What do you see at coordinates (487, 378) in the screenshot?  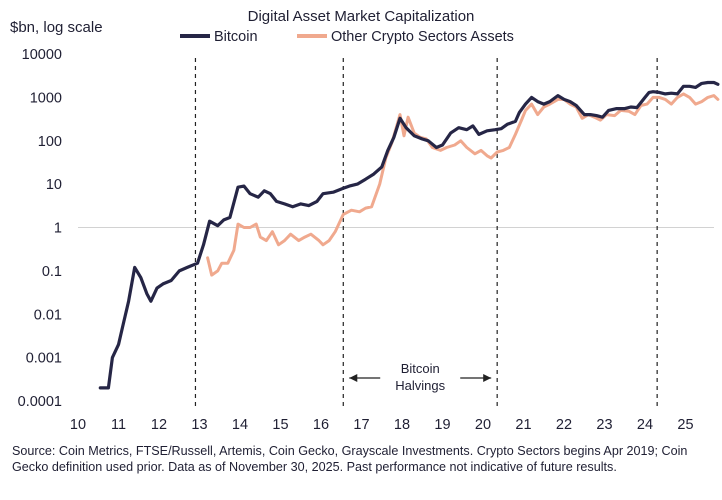 I see `arrow-right-head` at bounding box center [487, 378].